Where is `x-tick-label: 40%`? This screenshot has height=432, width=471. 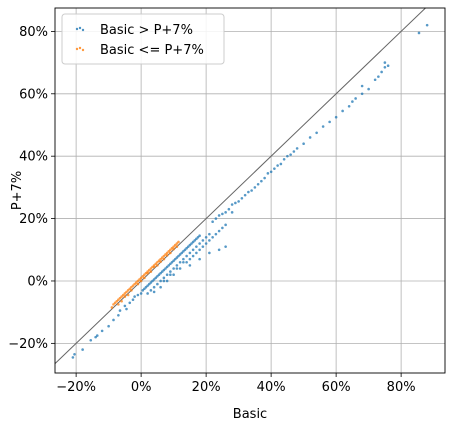
x-tick-label: 40% is located at coordinates (271, 387).